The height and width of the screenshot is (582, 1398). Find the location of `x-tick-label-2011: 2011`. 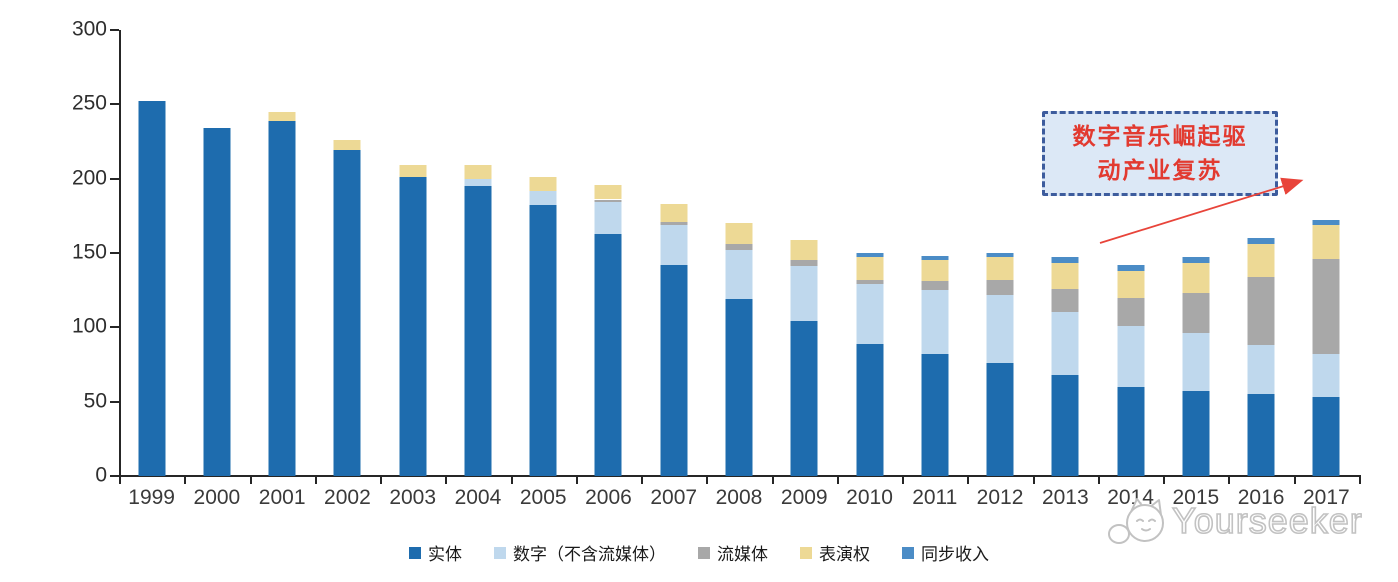

x-tick-label-2011: 2011 is located at coordinates (935, 497).